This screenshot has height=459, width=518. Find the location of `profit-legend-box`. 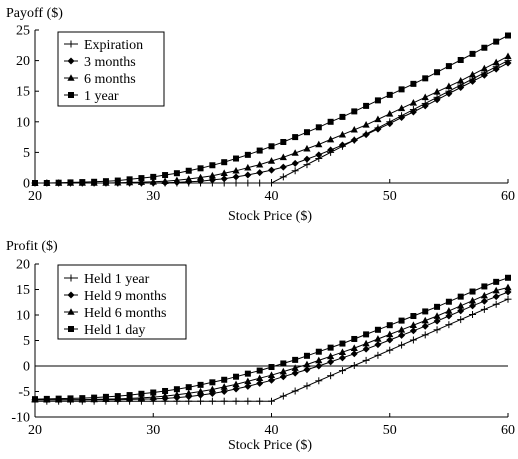

profit-legend-box is located at coordinates (122, 302).